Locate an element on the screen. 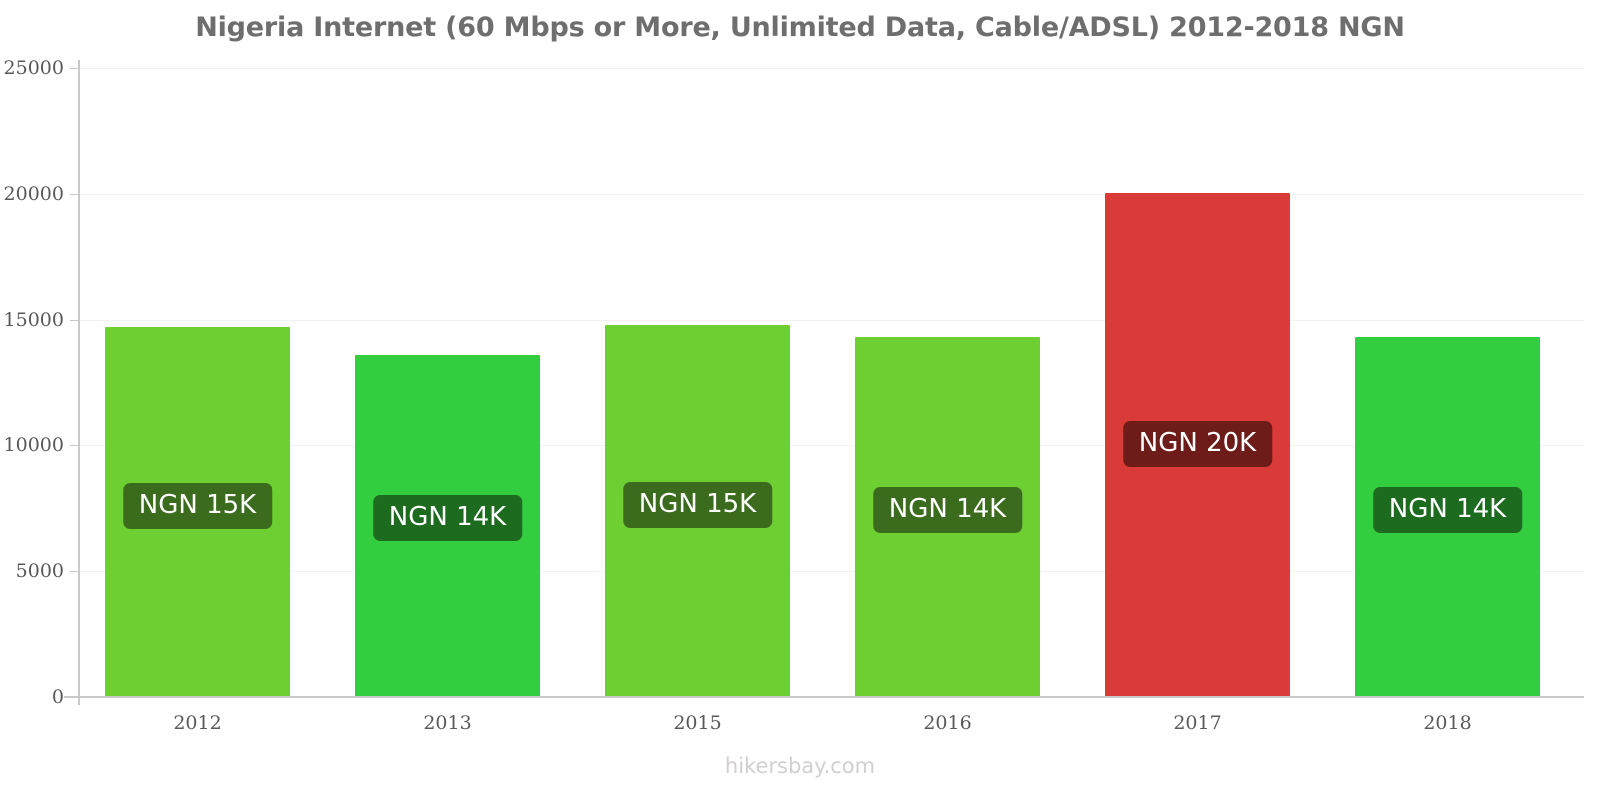 This screenshot has width=1600, height=800. x-axis-tick-label: 2013 is located at coordinates (447, 723).